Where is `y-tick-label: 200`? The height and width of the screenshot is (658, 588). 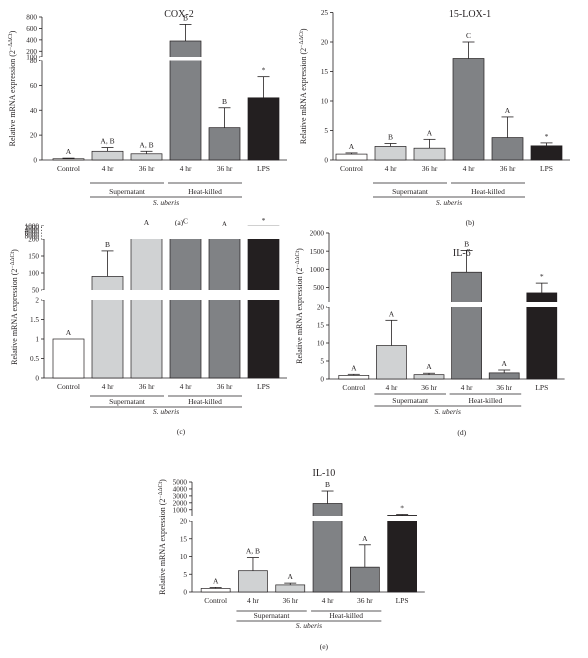
y-tick-label: 200 is located at coordinates (33, 240).